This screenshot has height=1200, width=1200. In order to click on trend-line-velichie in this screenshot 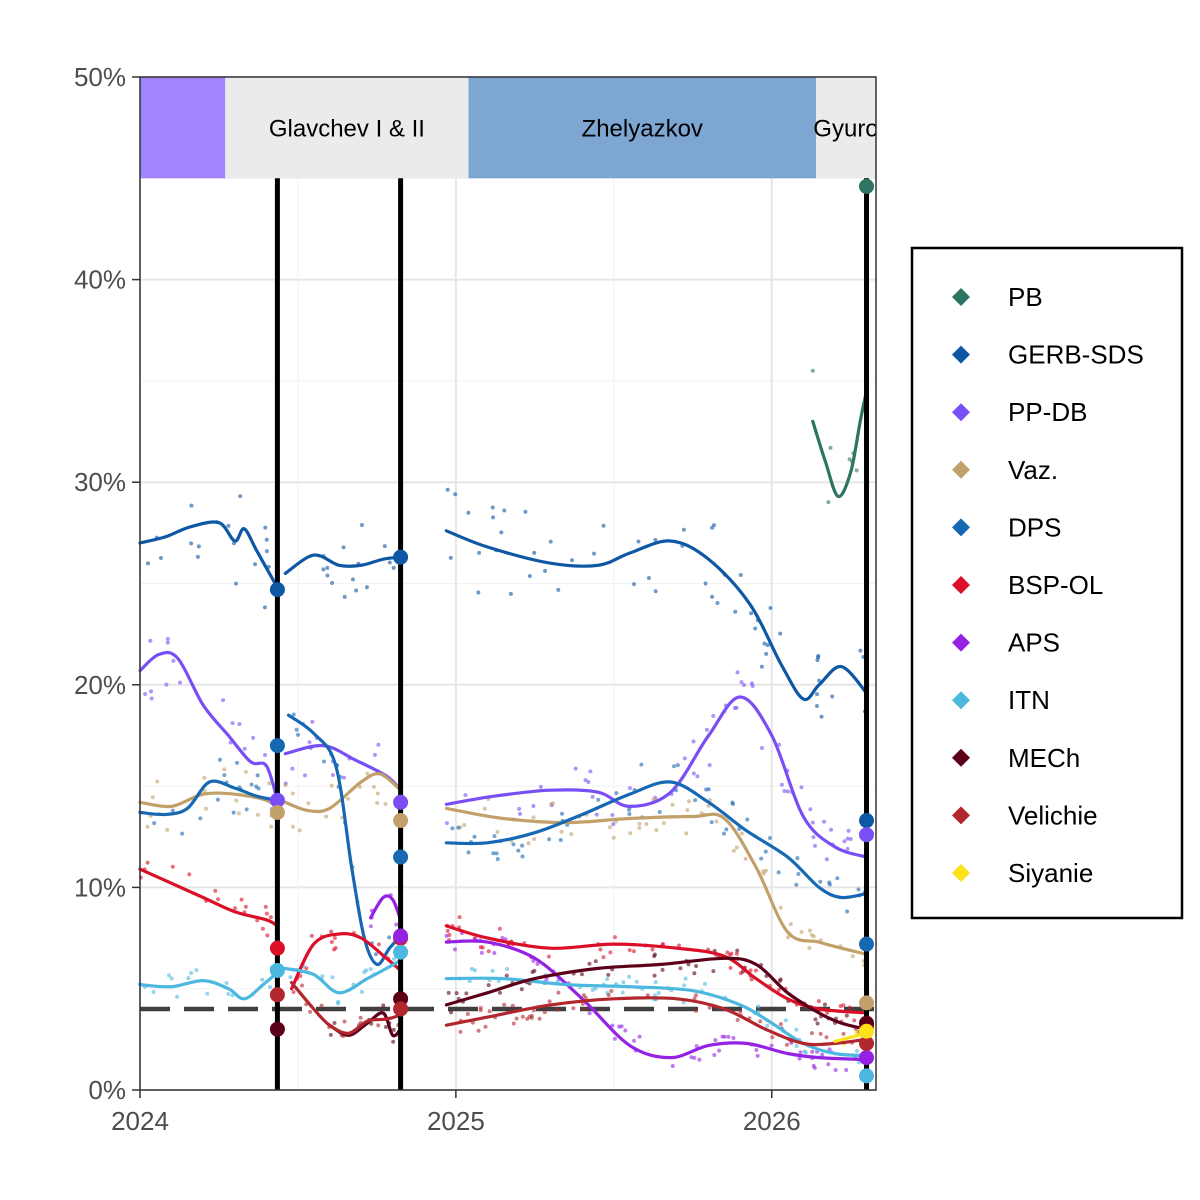, I will do `click(656, 1021)`.